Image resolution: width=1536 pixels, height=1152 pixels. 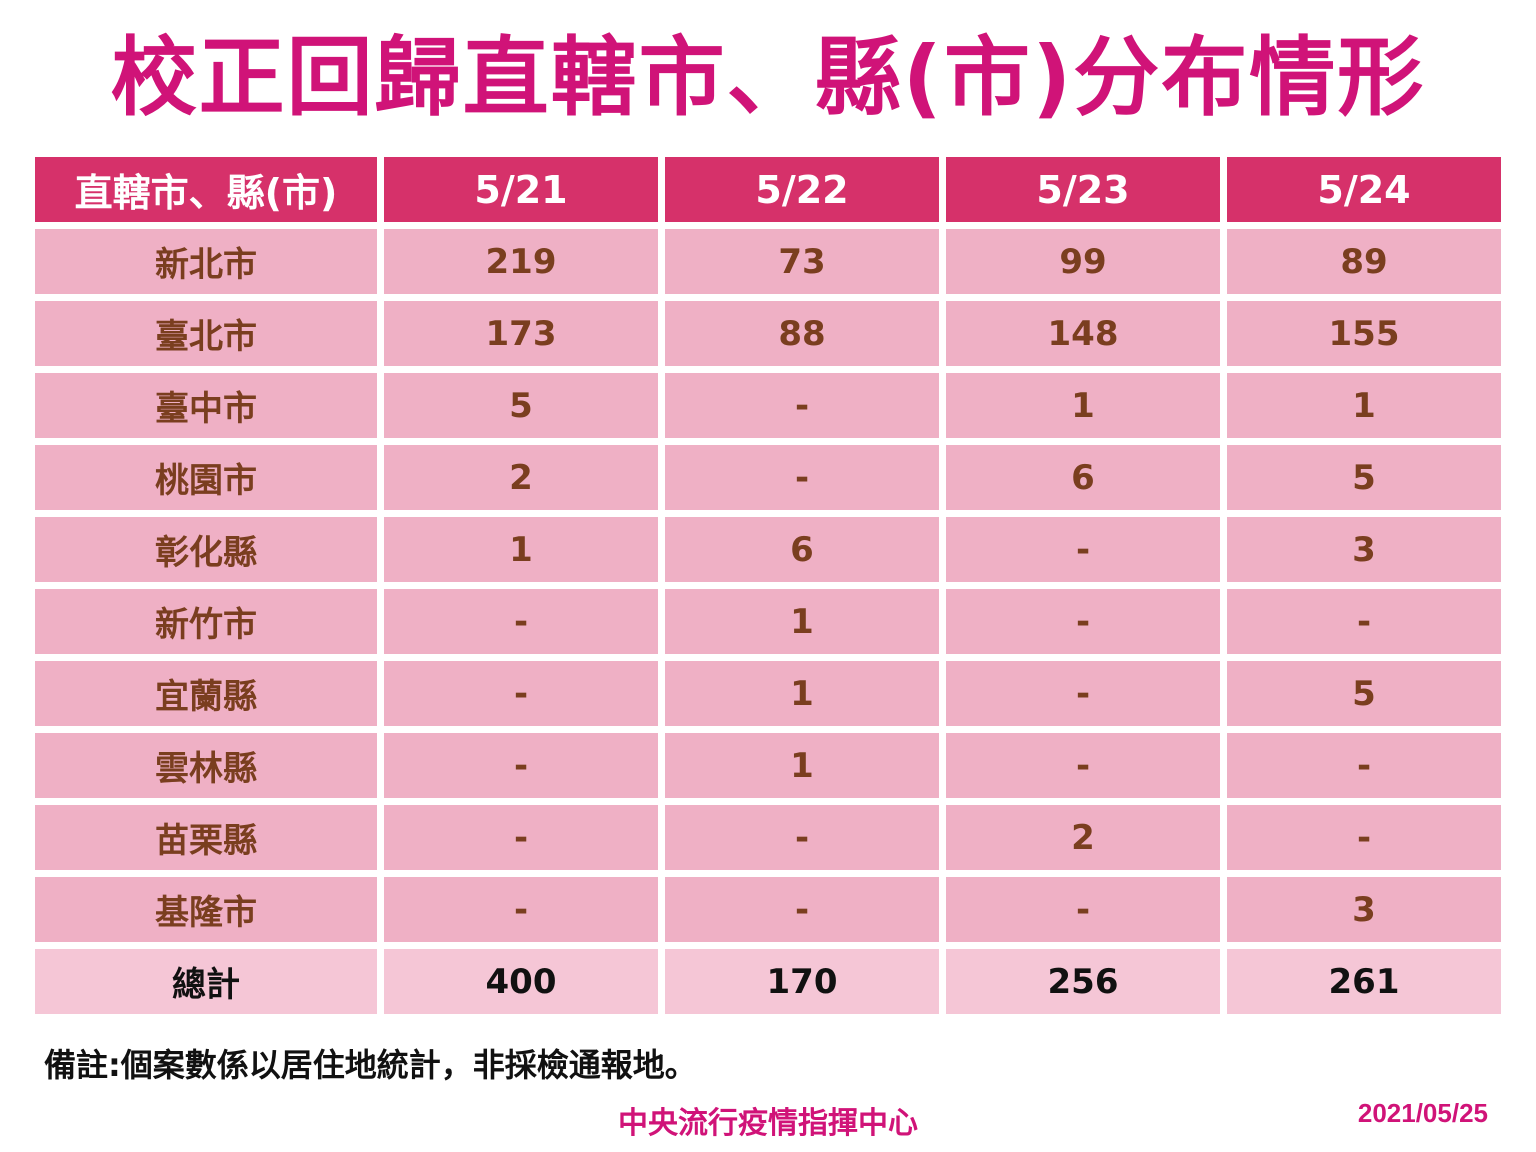 I want to click on column-header-date: 5/23, so click(x=1083, y=189).